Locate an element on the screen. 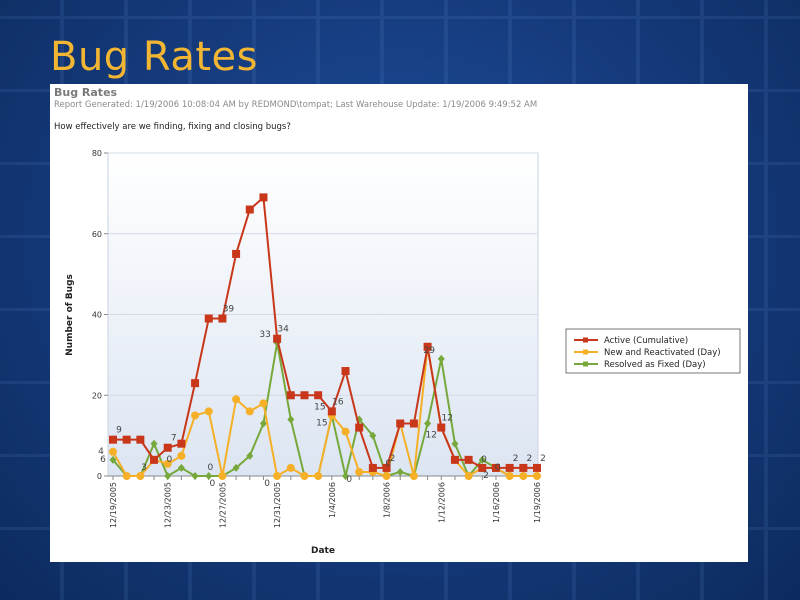 The height and width of the screenshot is (600, 800). y-tick-label: 80 is located at coordinates (97, 153).